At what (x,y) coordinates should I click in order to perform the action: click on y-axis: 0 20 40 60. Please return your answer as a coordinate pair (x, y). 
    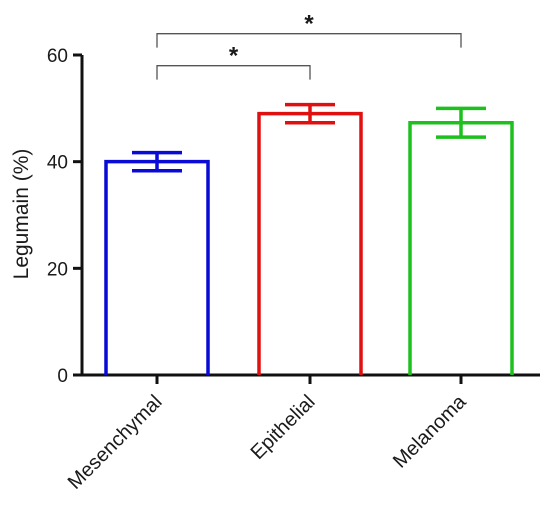
    Looking at the image, I should click on (65, 216).